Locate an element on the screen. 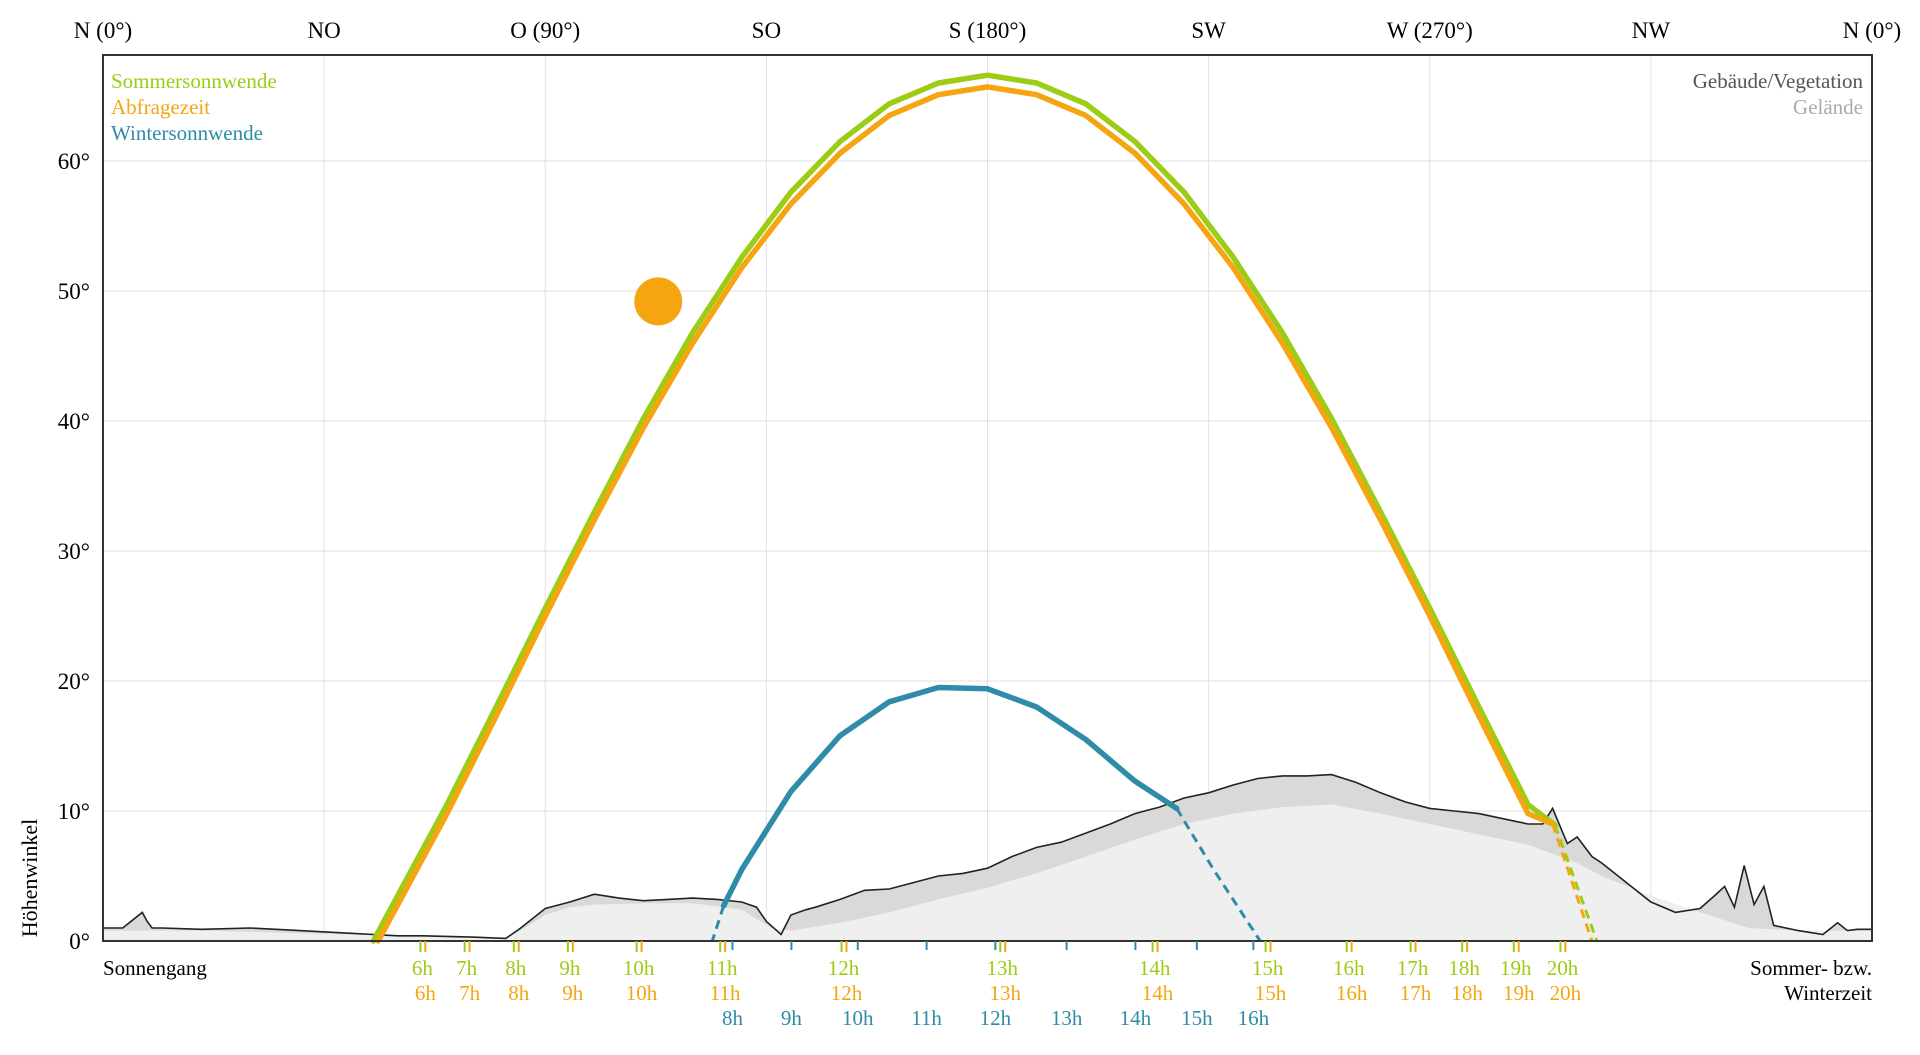 This screenshot has height=1055, width=1920. legend-item: Gebäude/Vegetation is located at coordinates (1778, 81).